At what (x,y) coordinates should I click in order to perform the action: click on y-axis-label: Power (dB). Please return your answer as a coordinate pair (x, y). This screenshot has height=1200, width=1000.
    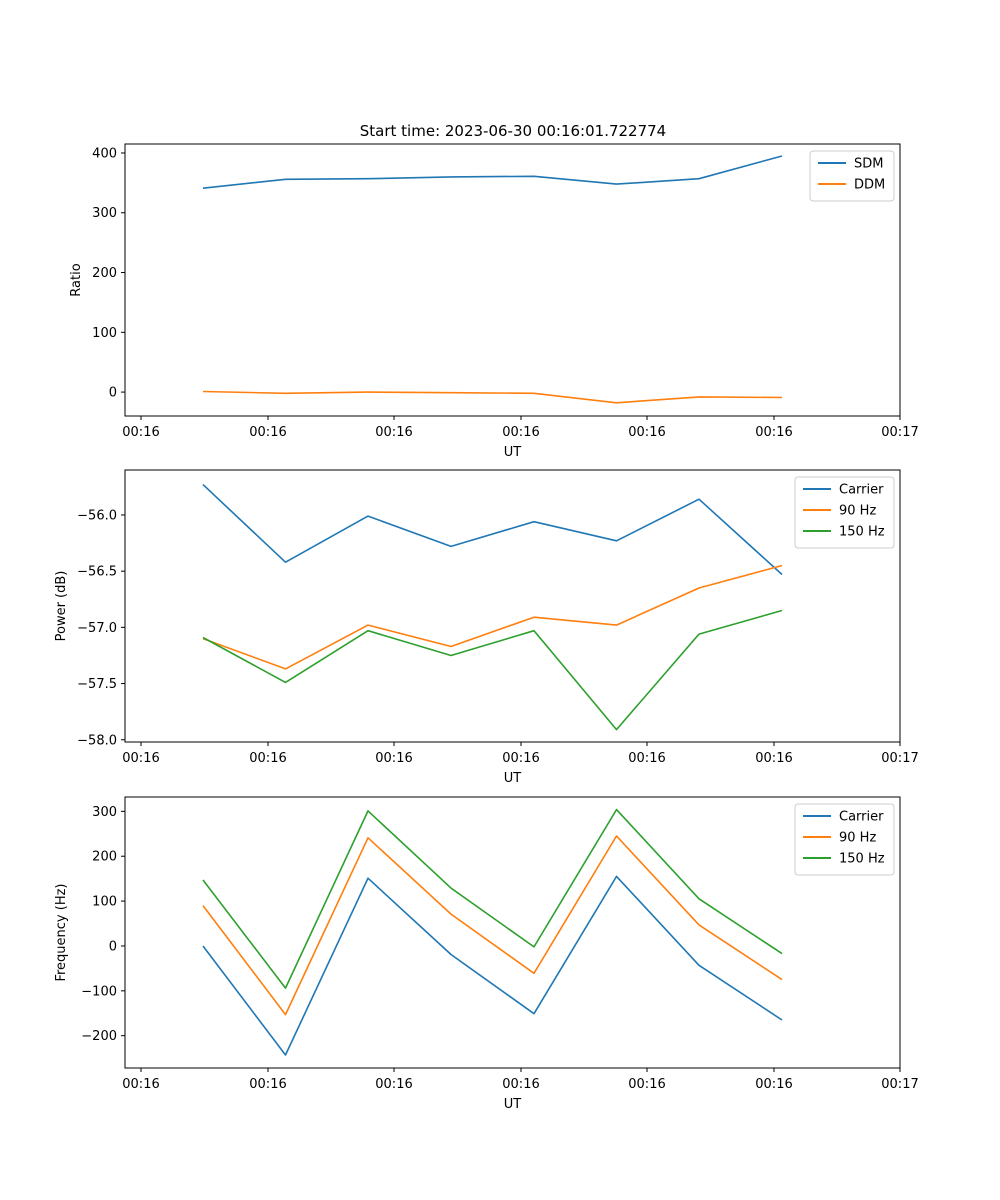
    Looking at the image, I should click on (61, 606).